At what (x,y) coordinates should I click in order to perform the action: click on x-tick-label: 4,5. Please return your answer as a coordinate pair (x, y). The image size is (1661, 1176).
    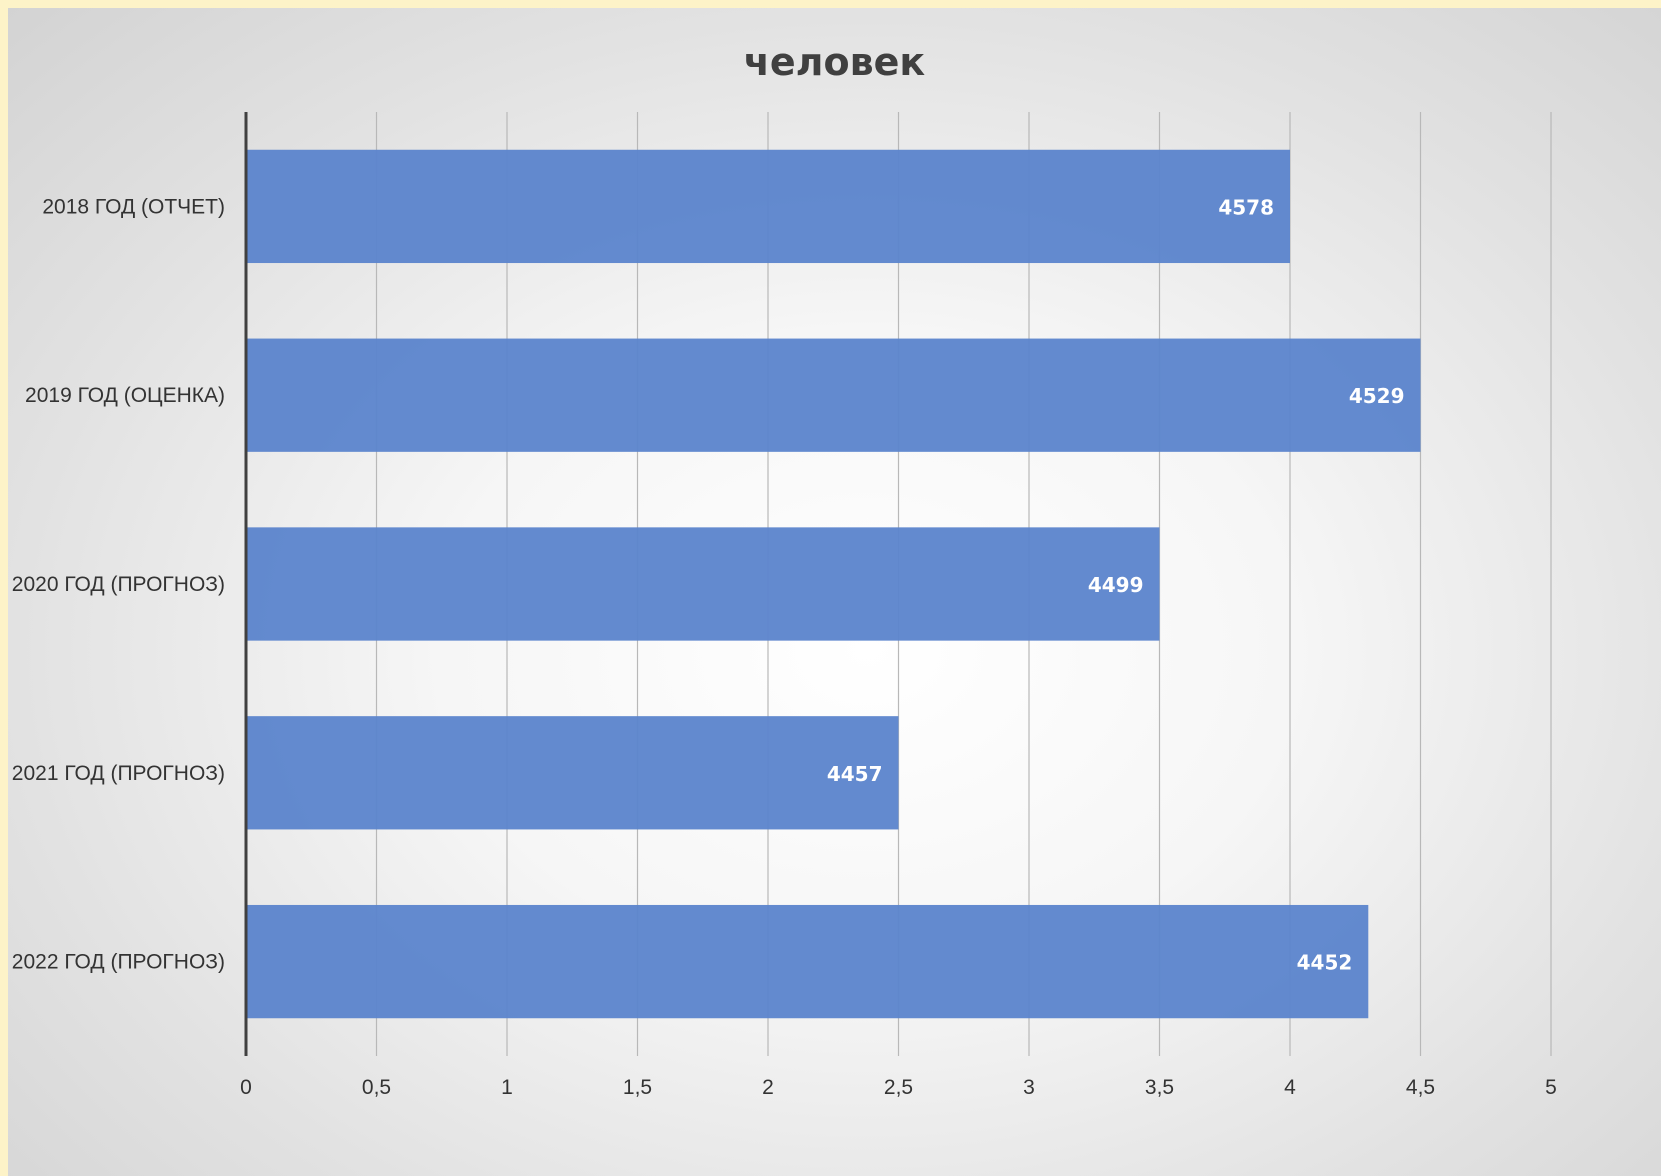
    Looking at the image, I should click on (1420, 1087).